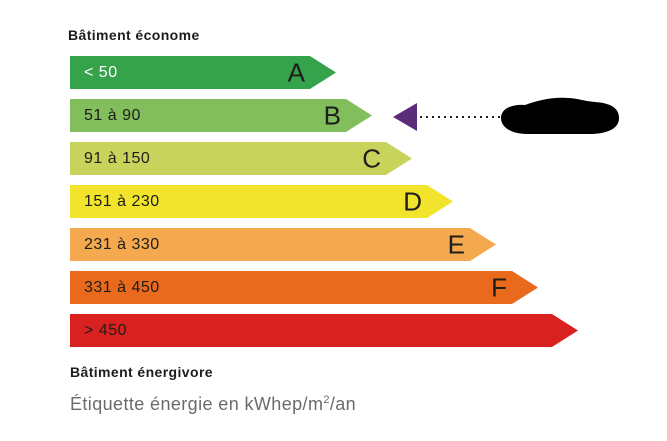  What do you see at coordinates (283, 244) in the screenshot?
I see `energy-bar-e: 231 à 330 E` at bounding box center [283, 244].